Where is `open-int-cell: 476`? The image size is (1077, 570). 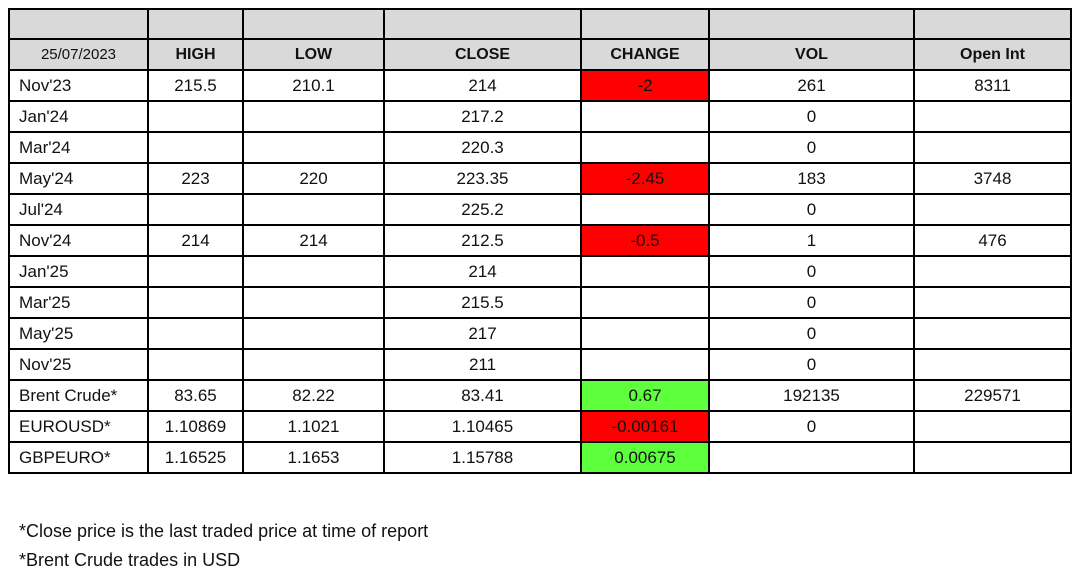 open-int-cell: 476 is located at coordinates (992, 240).